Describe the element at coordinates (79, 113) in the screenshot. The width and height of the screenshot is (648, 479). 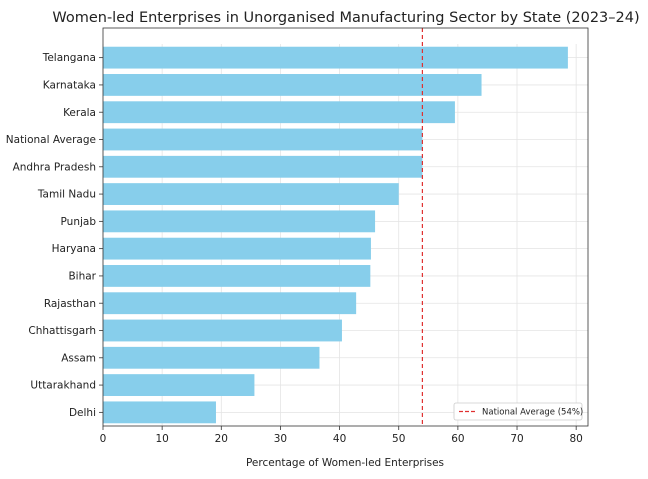
I see `y-tick-label: Kerala` at that location.